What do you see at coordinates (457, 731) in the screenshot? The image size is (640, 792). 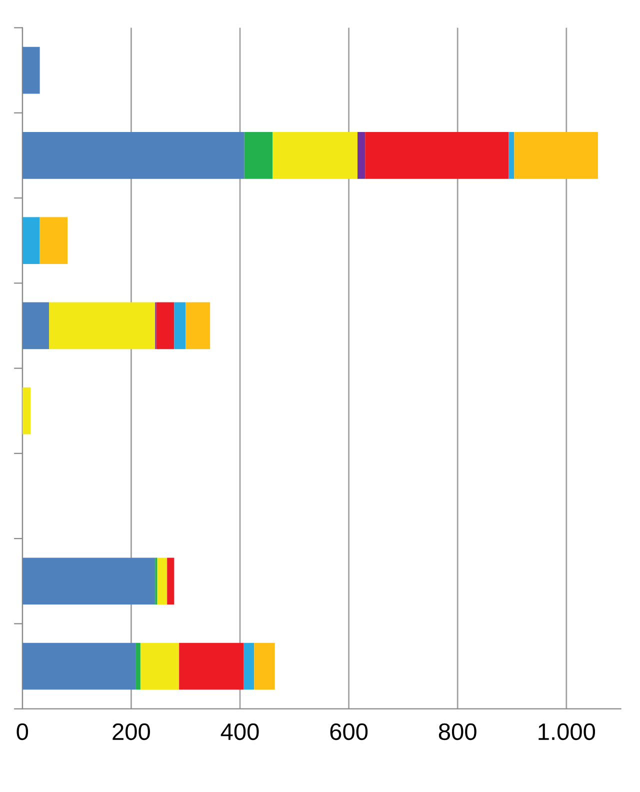 I see `x-tick-label: 800` at bounding box center [457, 731].